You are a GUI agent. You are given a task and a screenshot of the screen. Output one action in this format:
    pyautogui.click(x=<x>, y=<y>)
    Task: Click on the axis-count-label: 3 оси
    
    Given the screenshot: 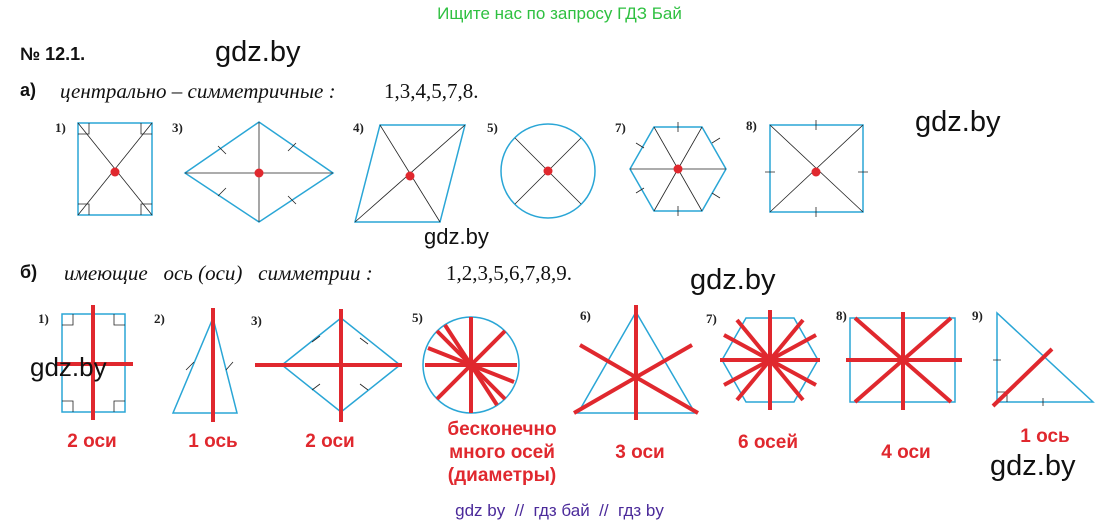 What is the action you would take?
    pyautogui.click(x=640, y=452)
    